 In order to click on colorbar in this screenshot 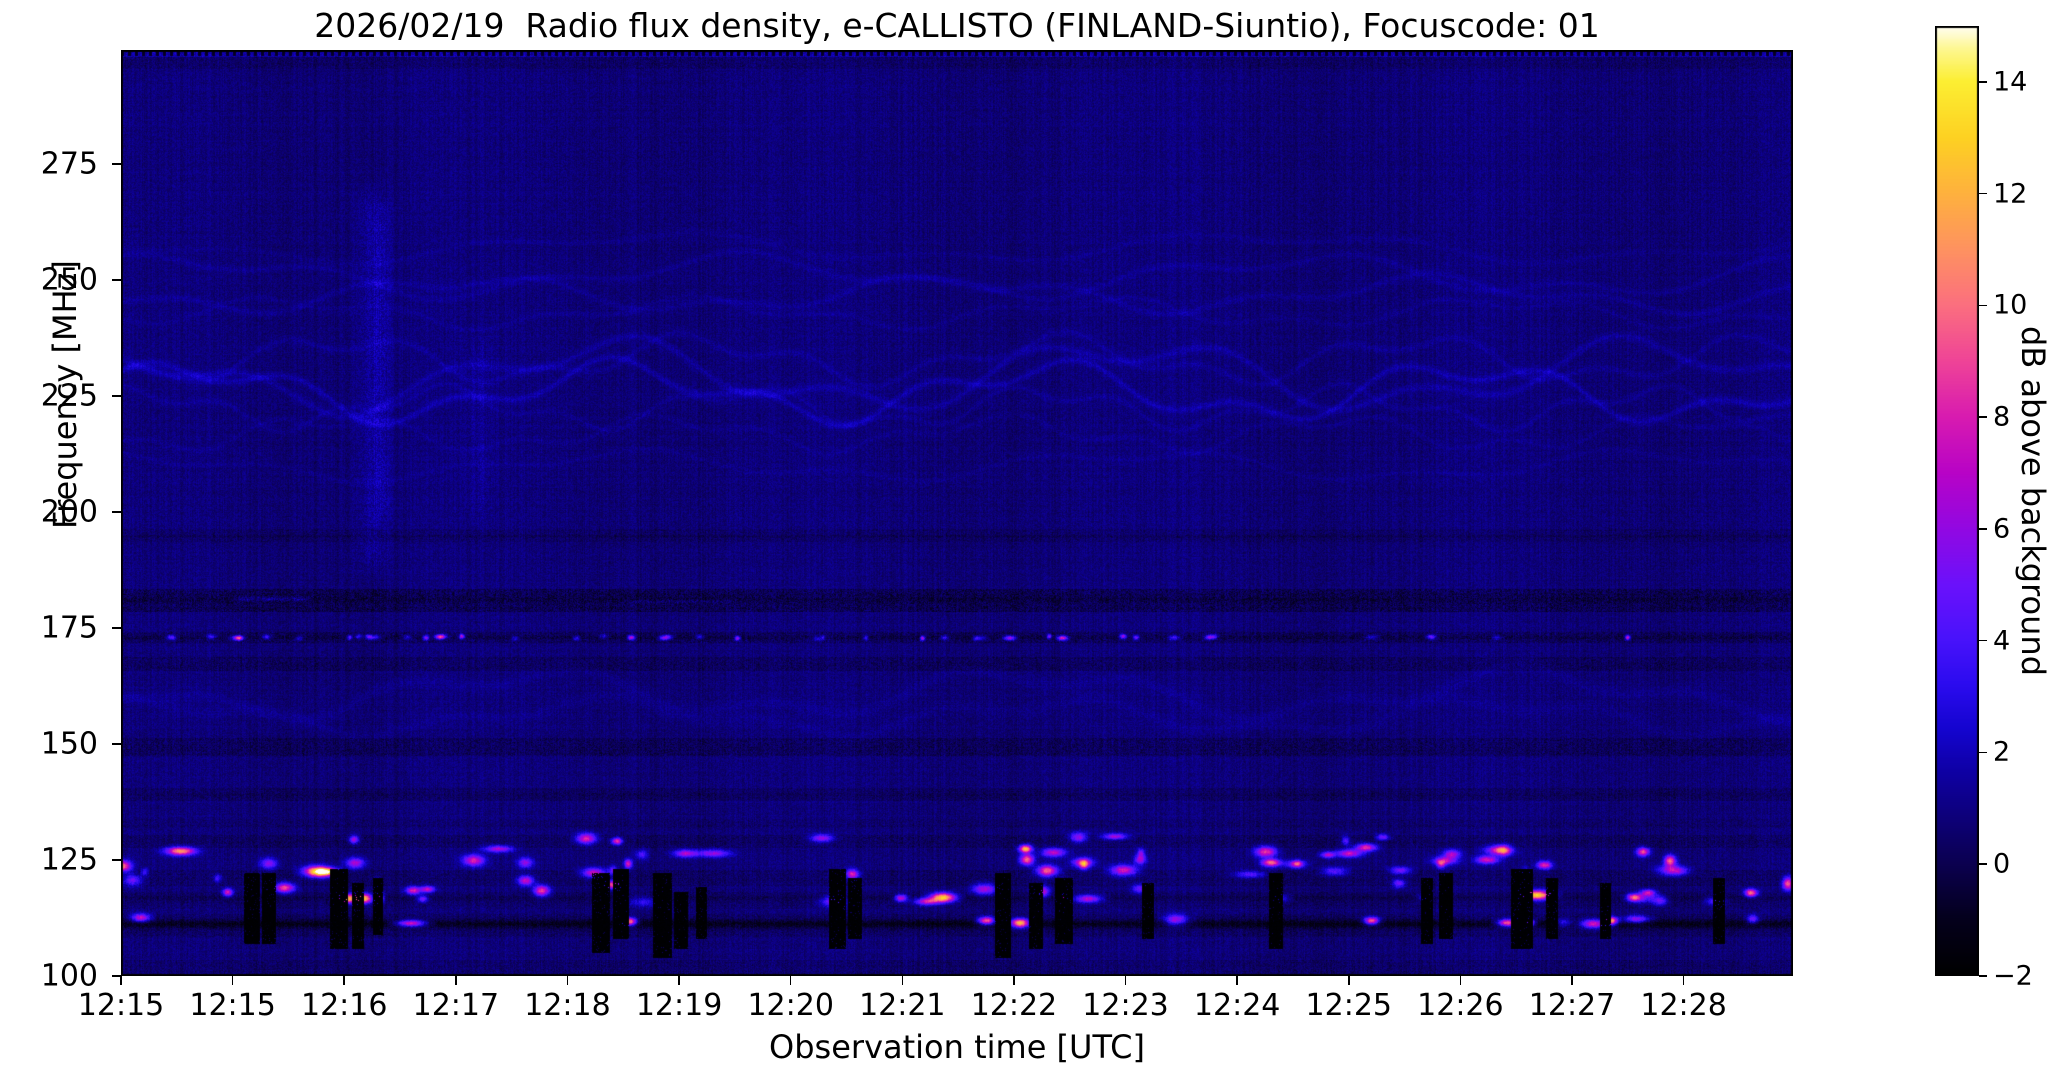, I will do `click(1957, 501)`.